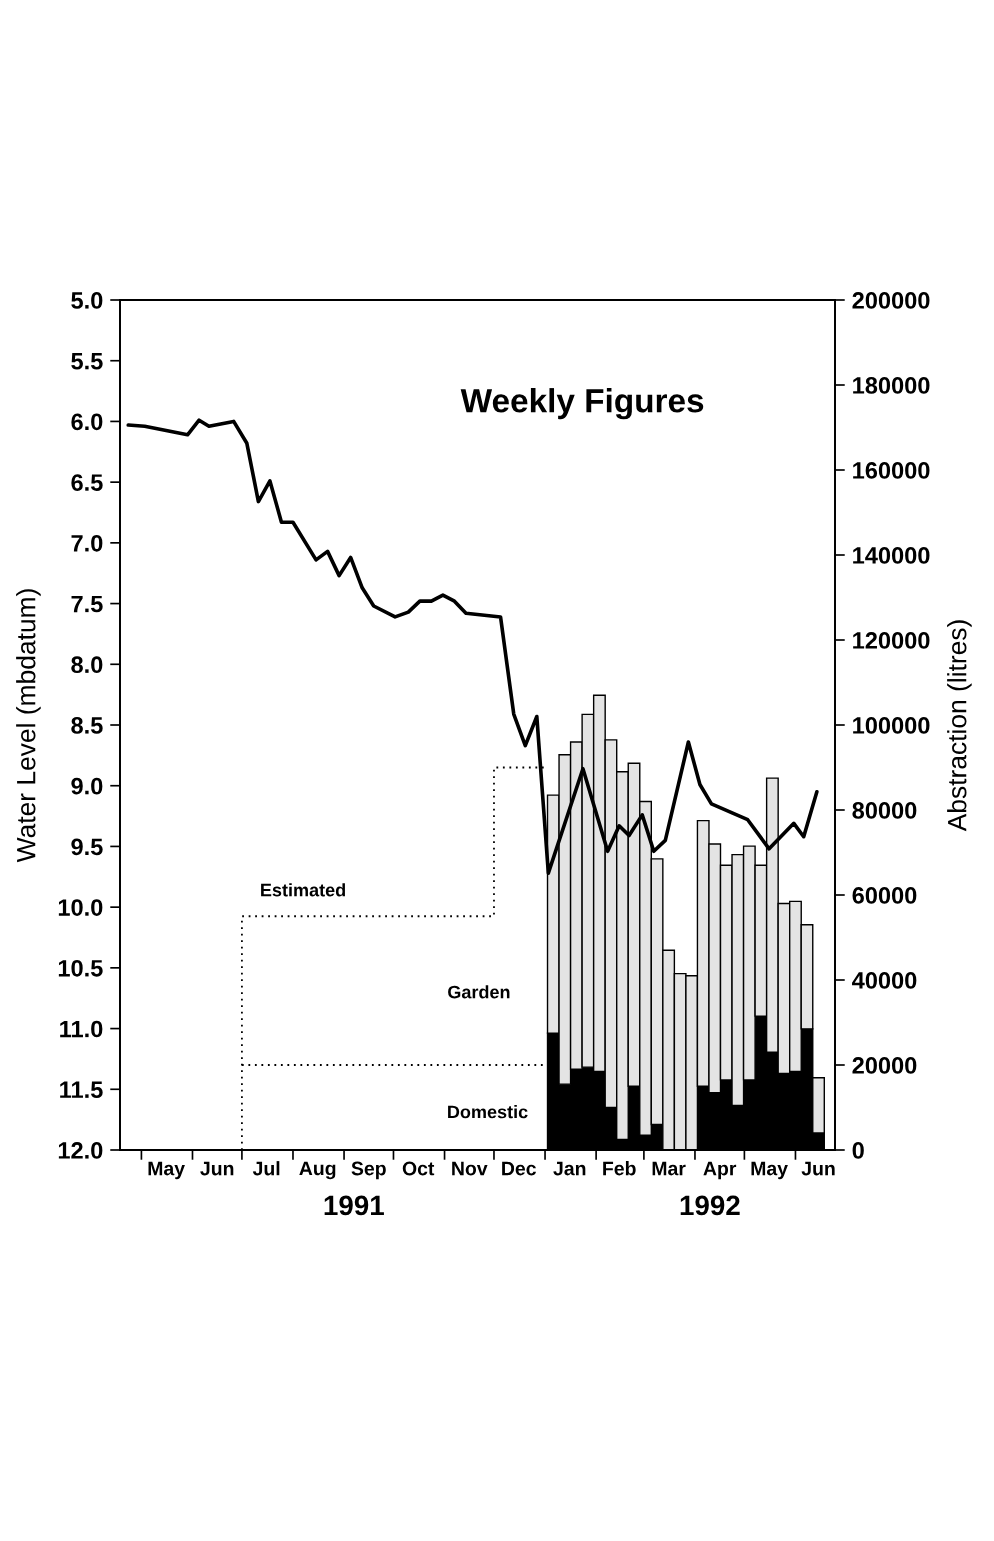  I want to click on x-tick-label: Mar, so click(669, 1168).